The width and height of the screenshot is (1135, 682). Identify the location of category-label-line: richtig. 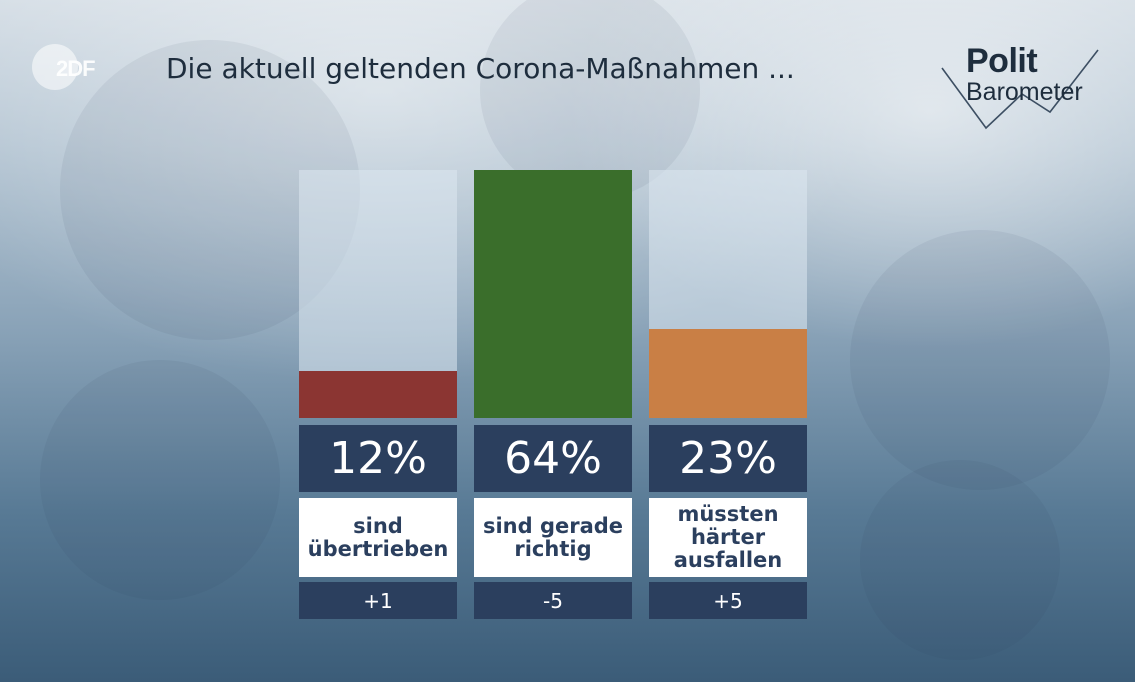
(553, 548).